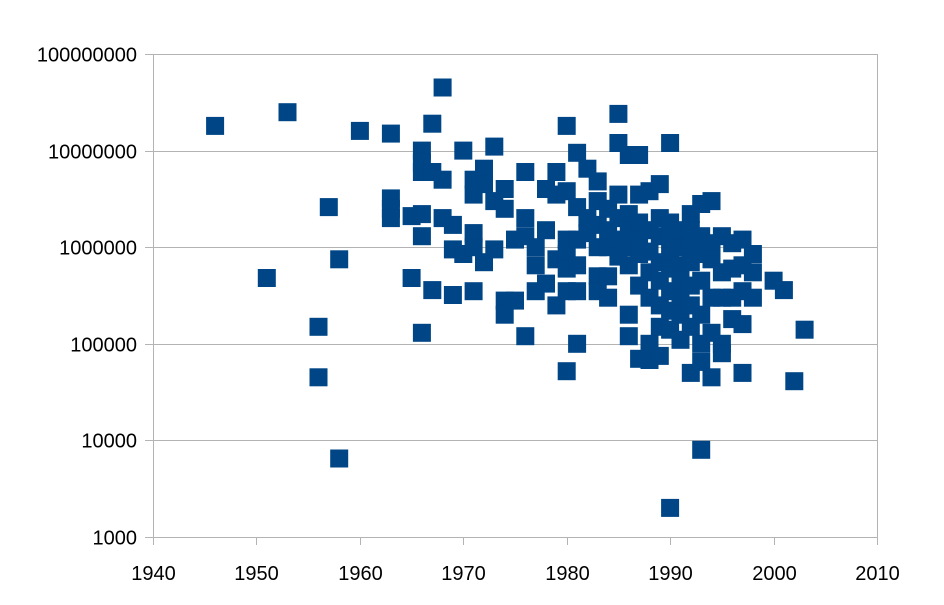 Image resolution: width=944 pixels, height=605 pixels. What do you see at coordinates (92, 153) in the screenshot?
I see `y-tick-label: 10000000` at bounding box center [92, 153].